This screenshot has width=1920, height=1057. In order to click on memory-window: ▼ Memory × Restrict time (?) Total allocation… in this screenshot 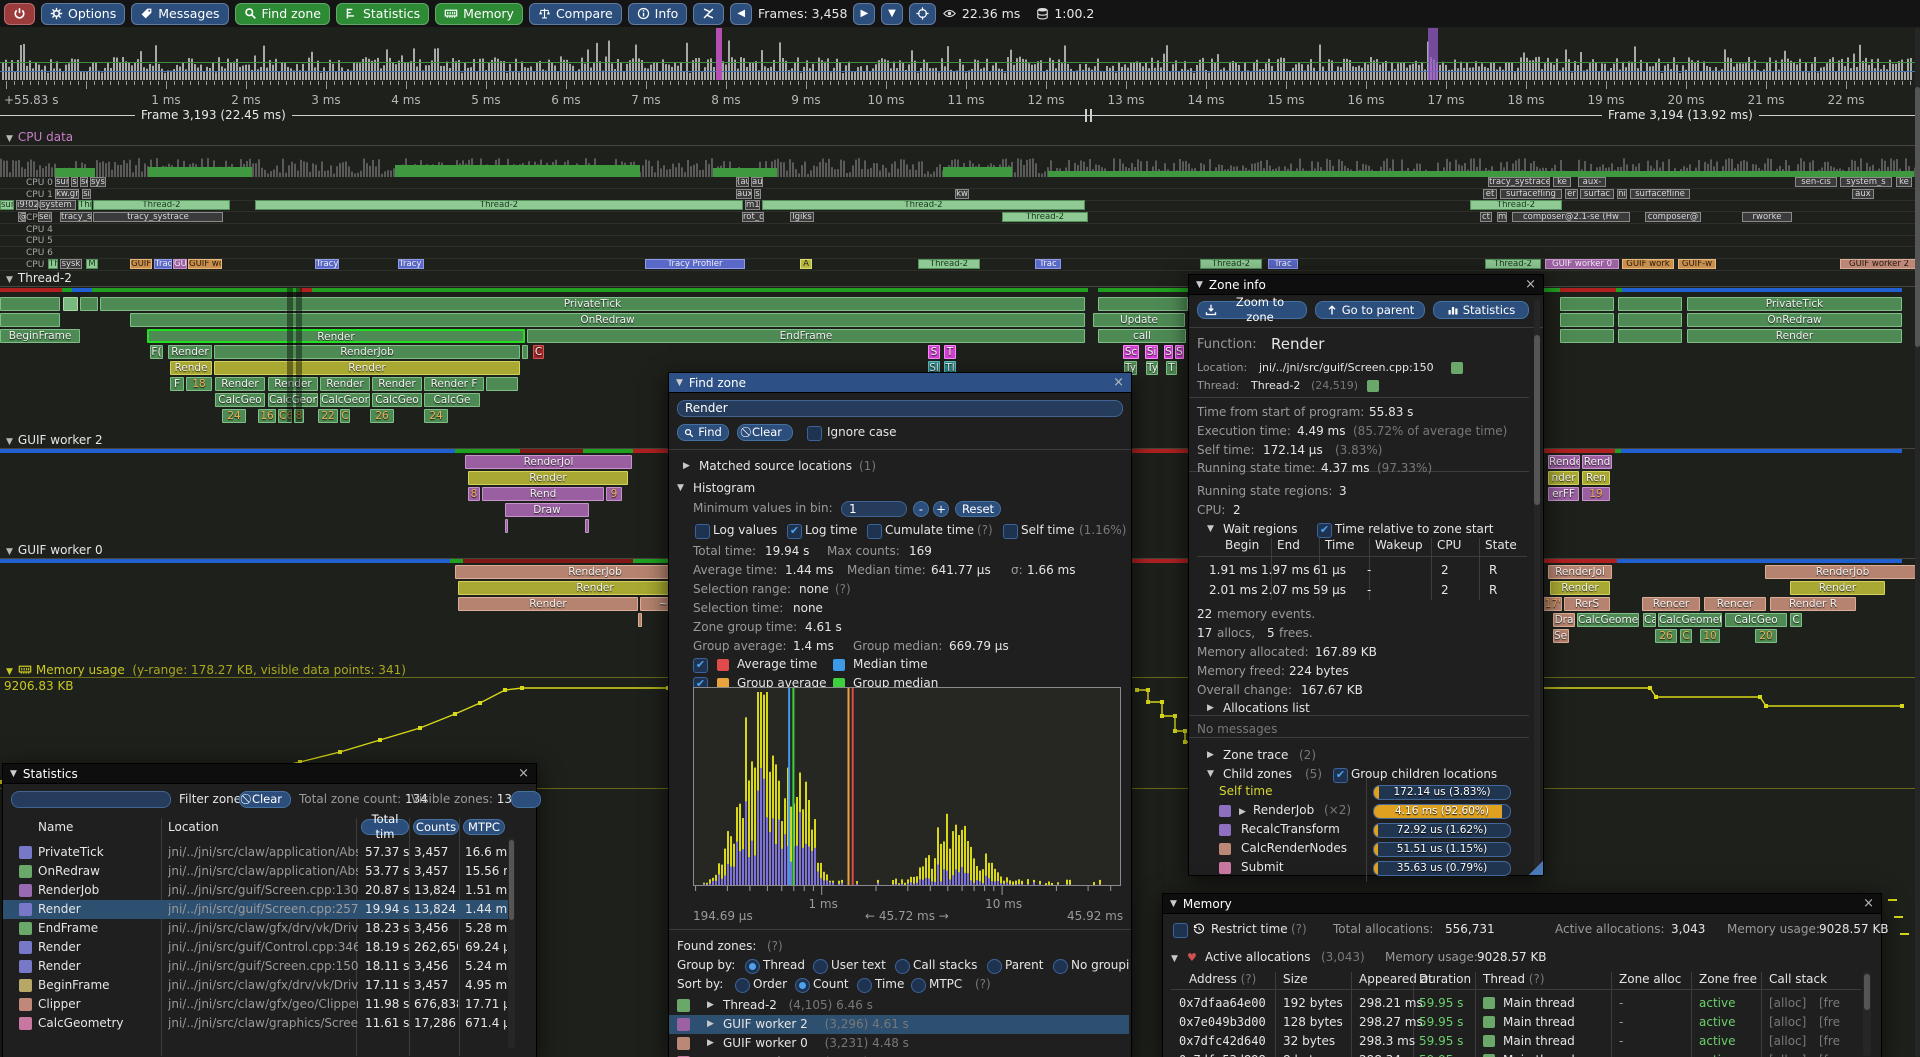, I will do `click(1525, 975)`.